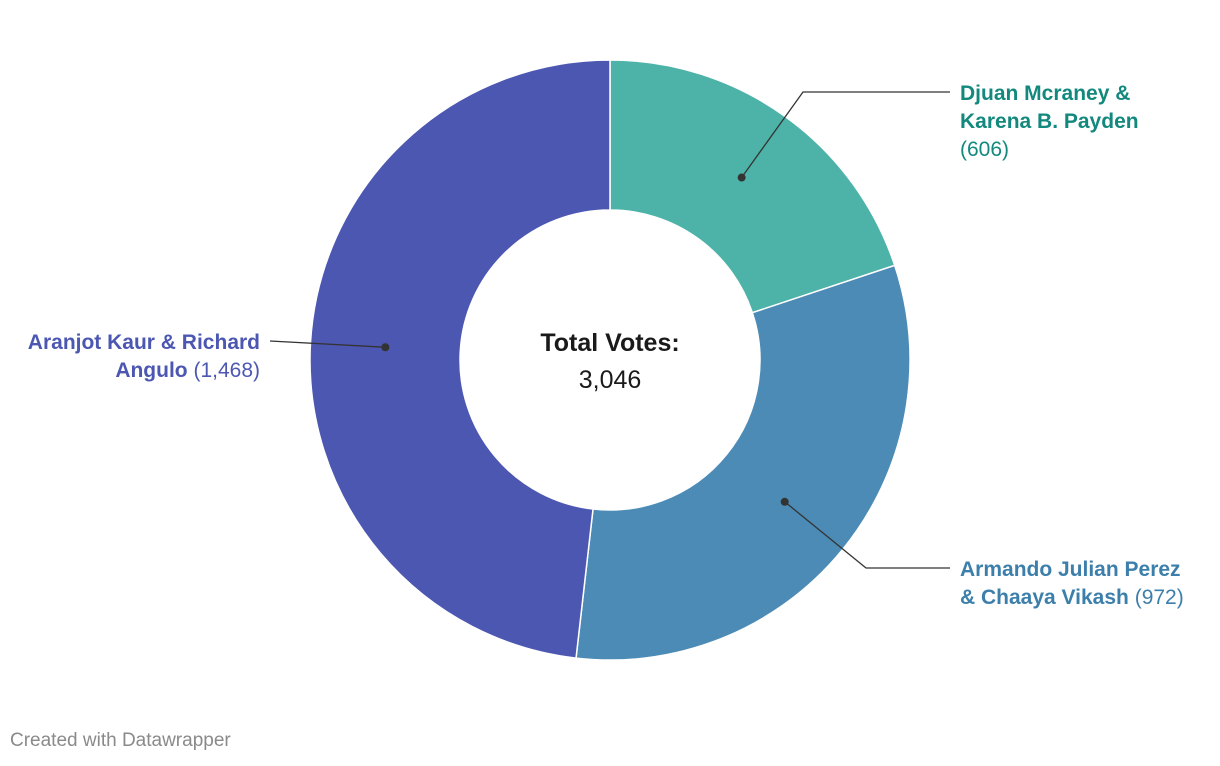 The width and height of the screenshot is (1220, 766). I want to click on center-title: Total Votes:, so click(609, 343).